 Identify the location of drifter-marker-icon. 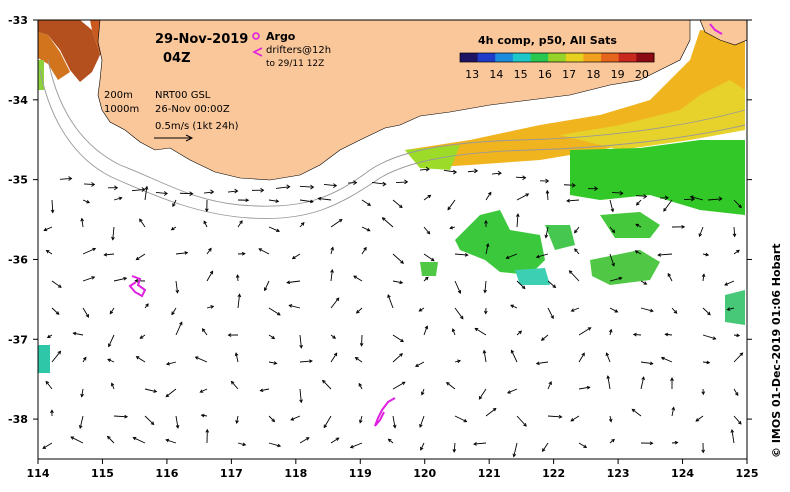
(257, 52).